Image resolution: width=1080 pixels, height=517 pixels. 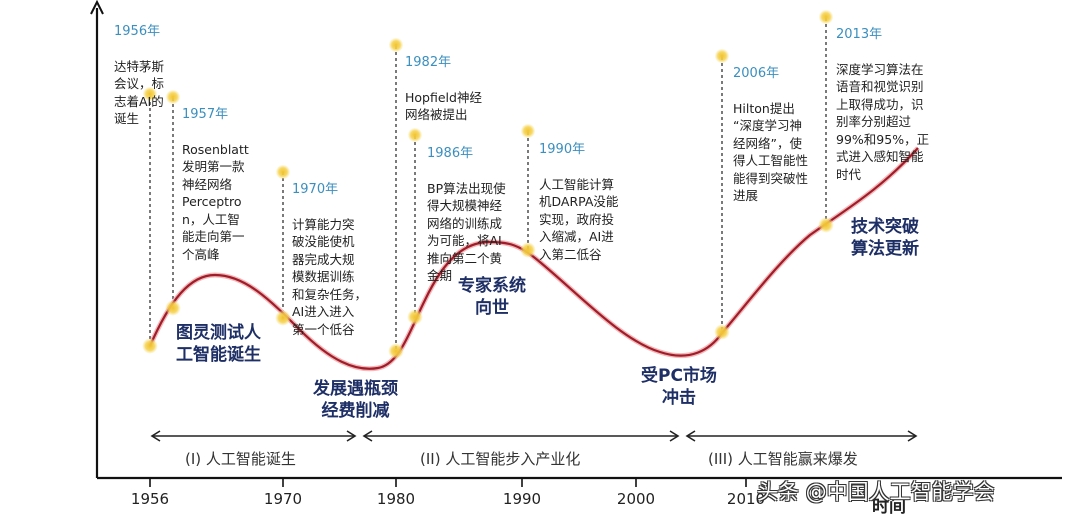 I want to click on era-label-2: (II) 人工智能步入产业化, so click(x=500, y=459).